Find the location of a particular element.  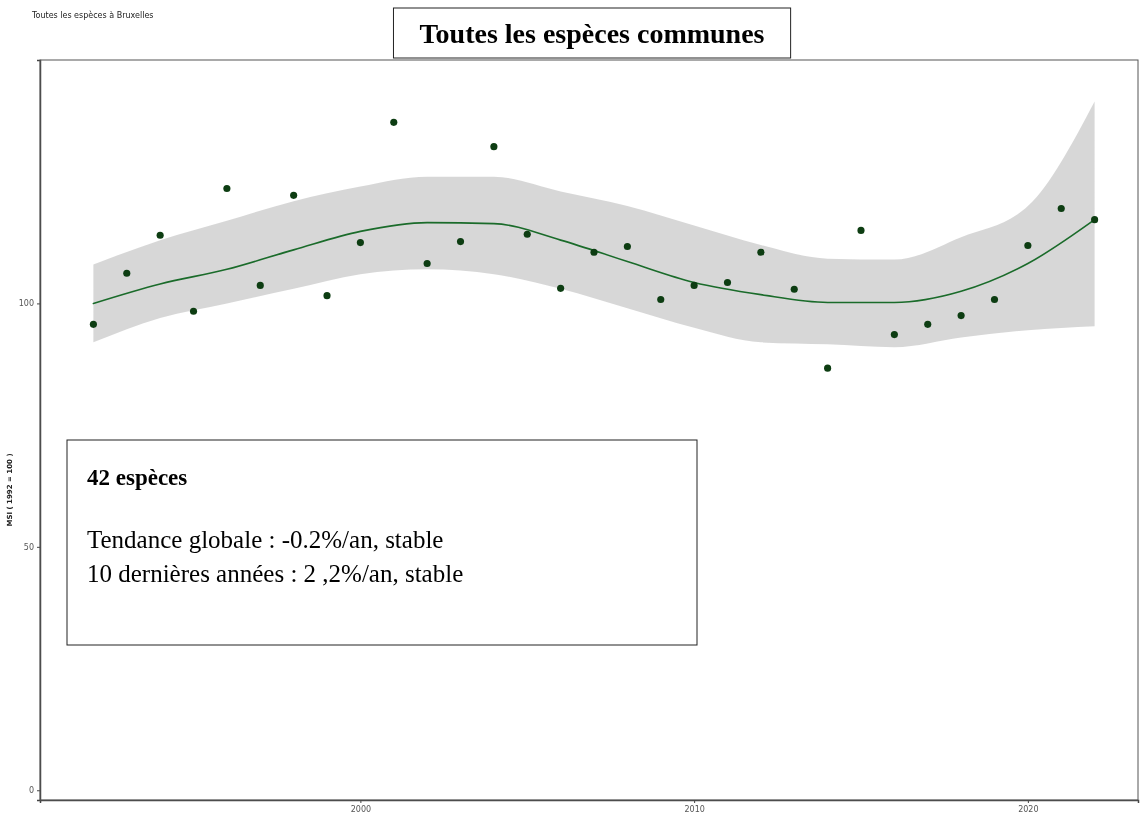

chart-title: Toutes les espèces communes is located at coordinates (592, 33).